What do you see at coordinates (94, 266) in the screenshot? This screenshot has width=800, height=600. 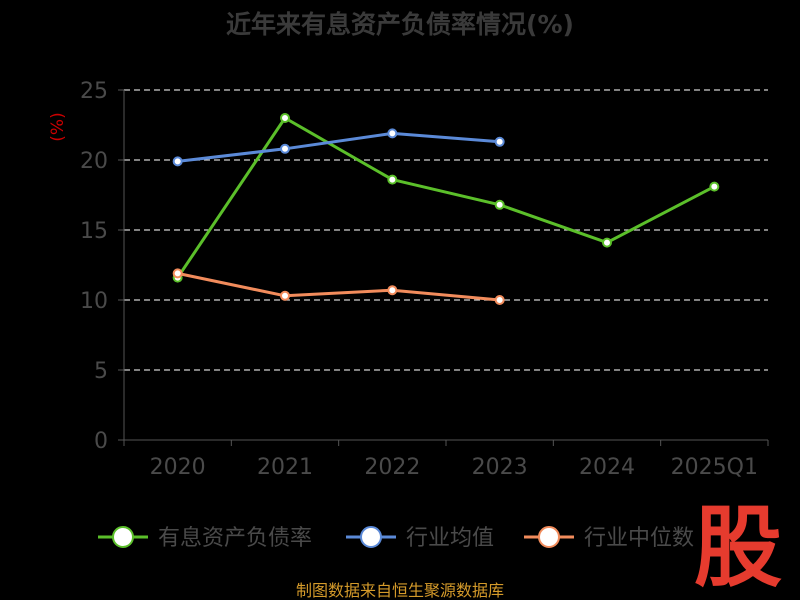 I see `y-tick-labels: 0 5 10 15 20 25` at bounding box center [94, 266].